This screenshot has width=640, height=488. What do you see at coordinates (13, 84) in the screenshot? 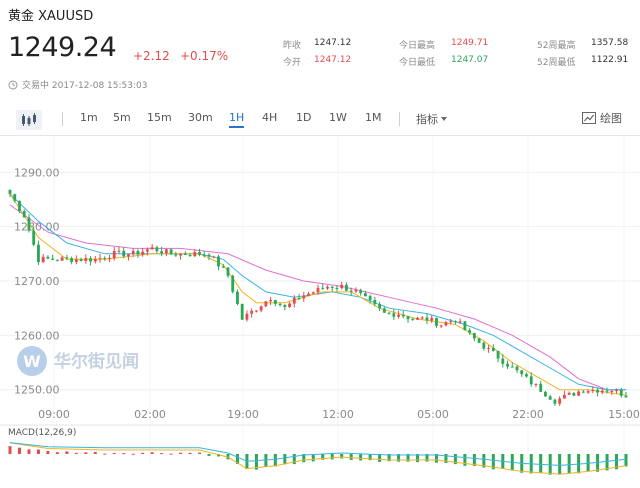
I see `clock-icon` at bounding box center [13, 84].